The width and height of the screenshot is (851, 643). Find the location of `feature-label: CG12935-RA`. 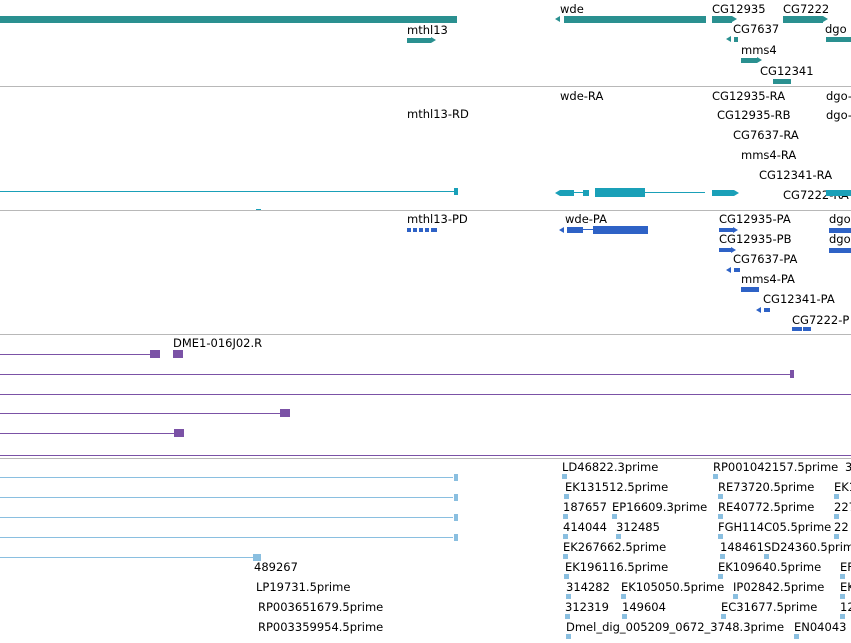

feature-label: CG12935-RA is located at coordinates (749, 96).